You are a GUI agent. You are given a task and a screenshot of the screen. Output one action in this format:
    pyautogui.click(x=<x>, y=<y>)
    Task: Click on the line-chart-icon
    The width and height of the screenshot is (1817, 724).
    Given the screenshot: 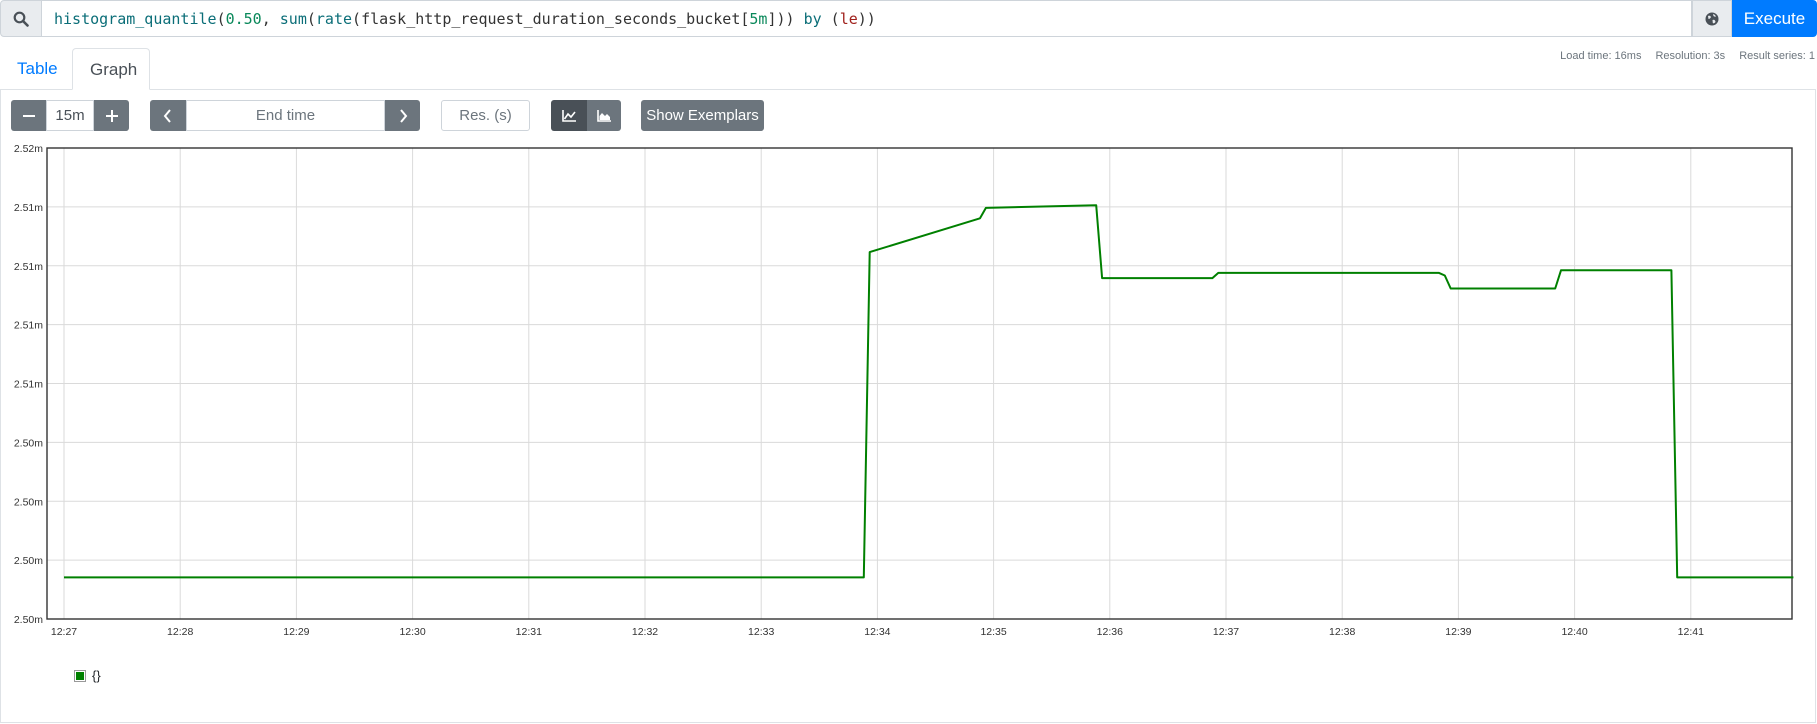 What is the action you would take?
    pyautogui.click(x=569, y=115)
    